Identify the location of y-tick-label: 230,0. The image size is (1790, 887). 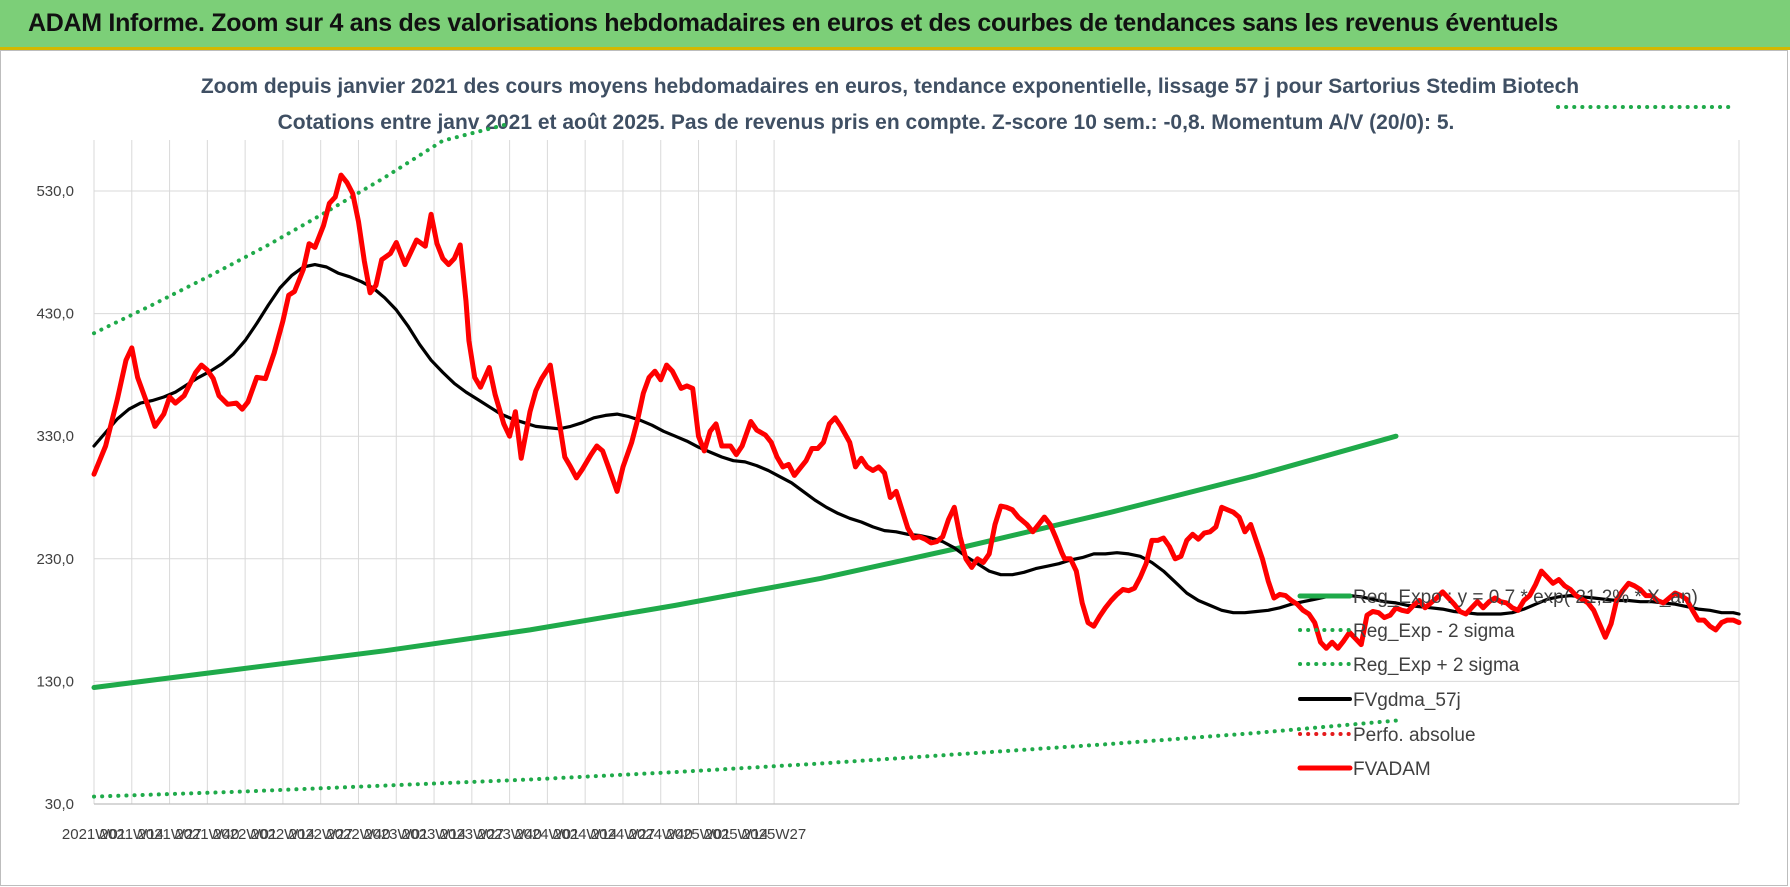
(55, 559).